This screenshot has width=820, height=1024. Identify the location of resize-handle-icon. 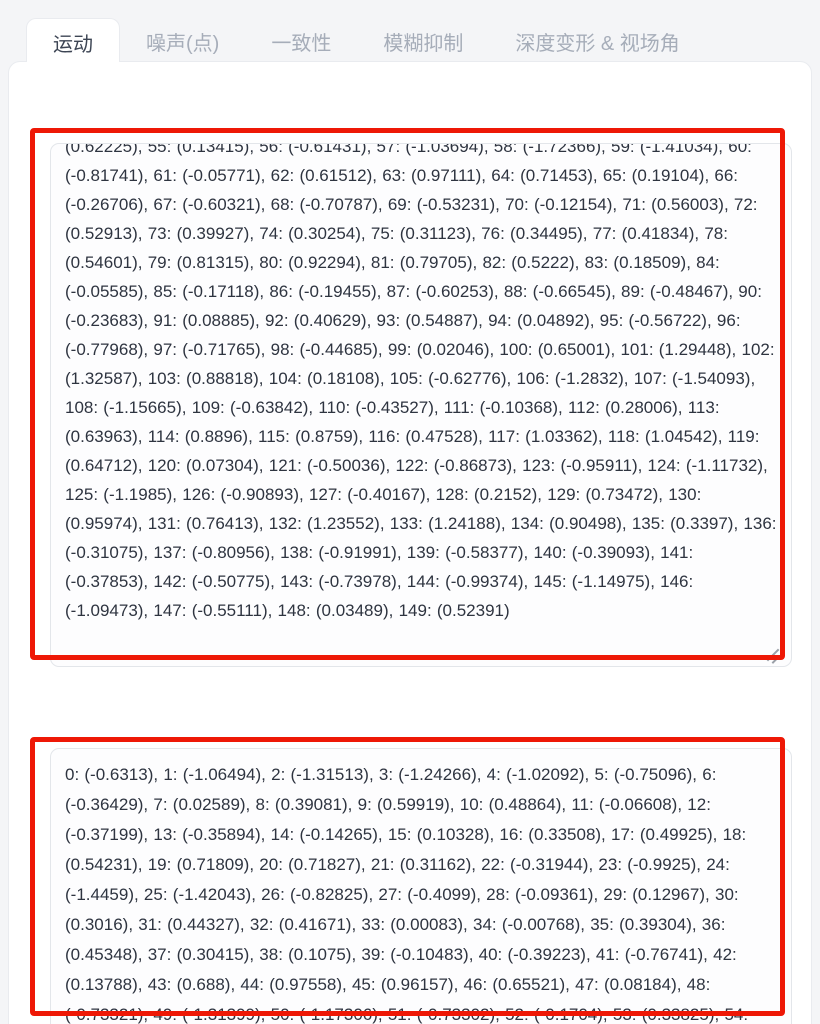
(773, 656).